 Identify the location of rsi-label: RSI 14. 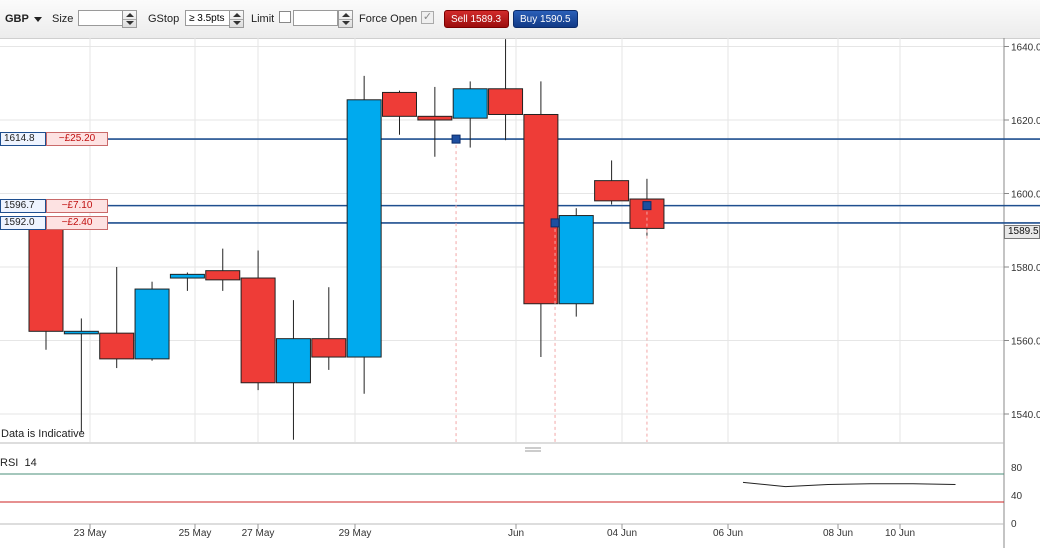
(18, 463).